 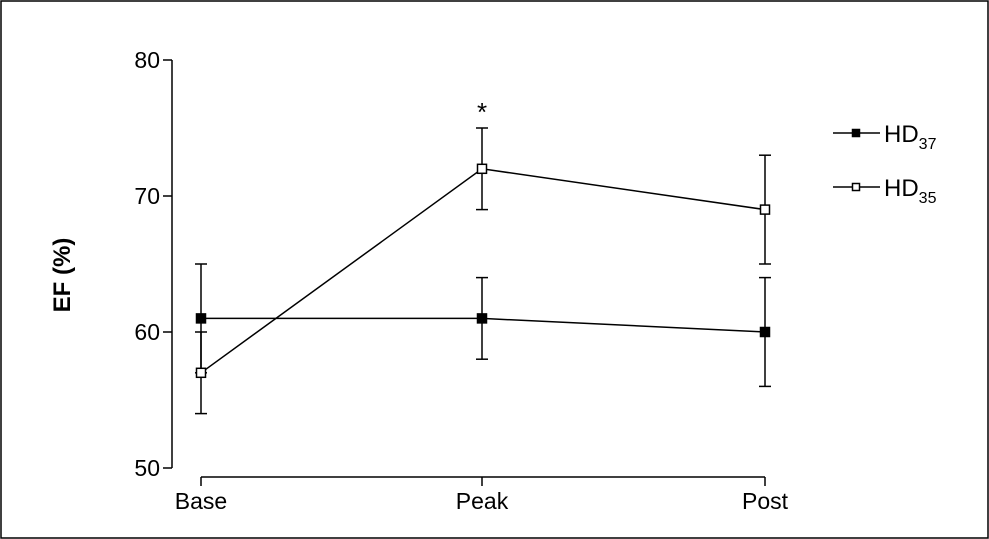 I want to click on y-axis-label: EF (%), so click(x=62, y=275).